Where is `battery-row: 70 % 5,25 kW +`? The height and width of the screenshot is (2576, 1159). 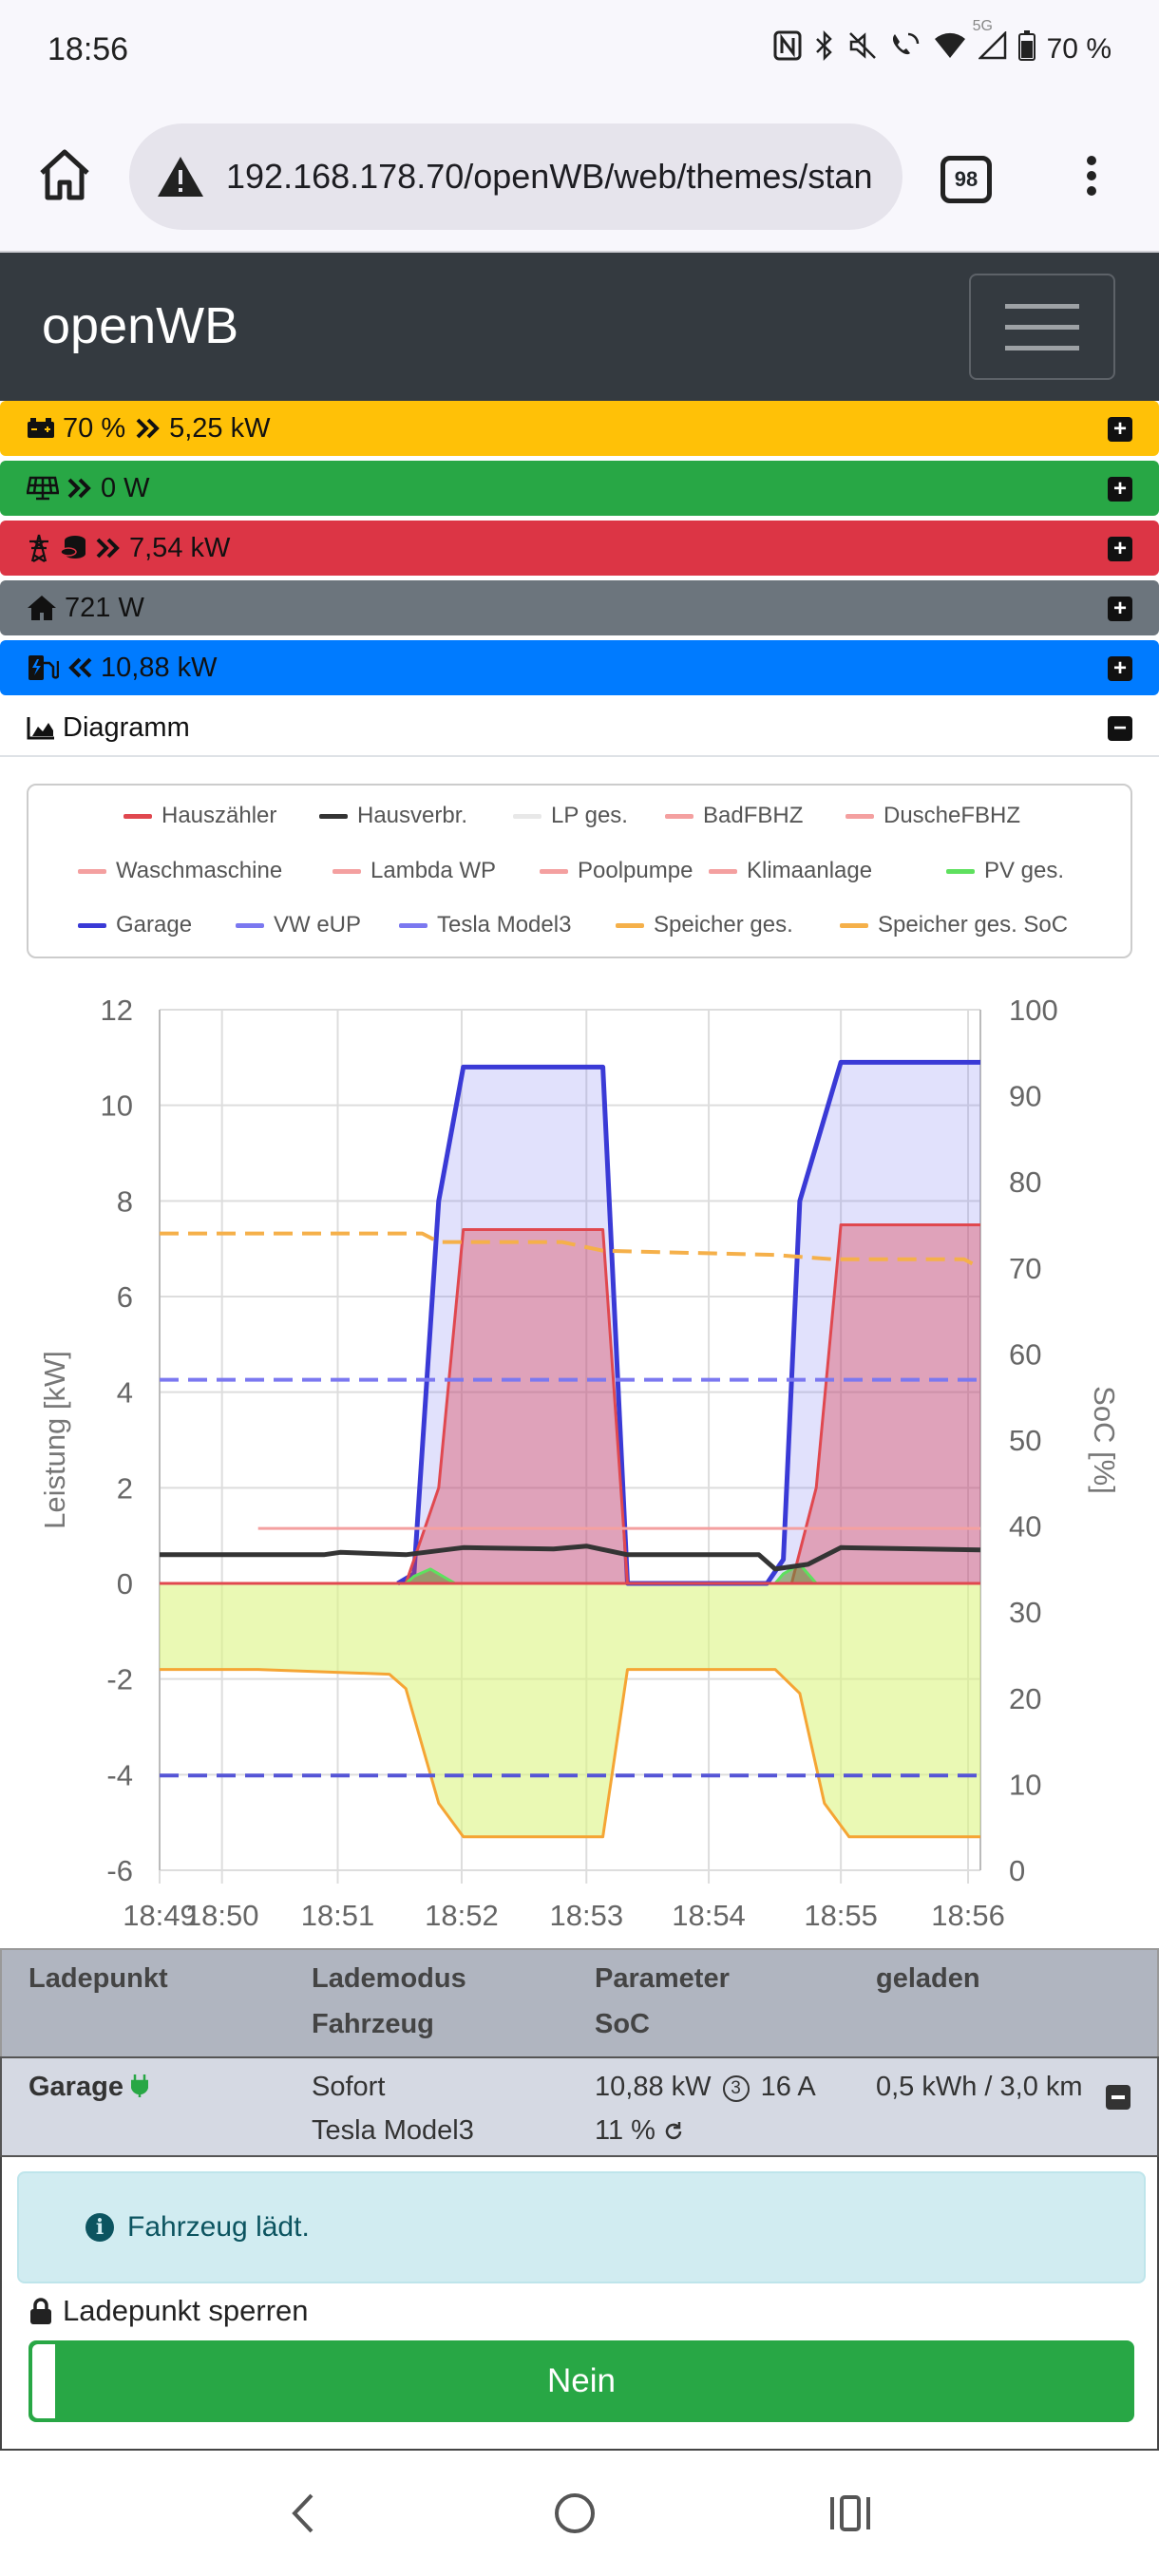
battery-row: 70 % 5,25 kW + is located at coordinates (579, 428).